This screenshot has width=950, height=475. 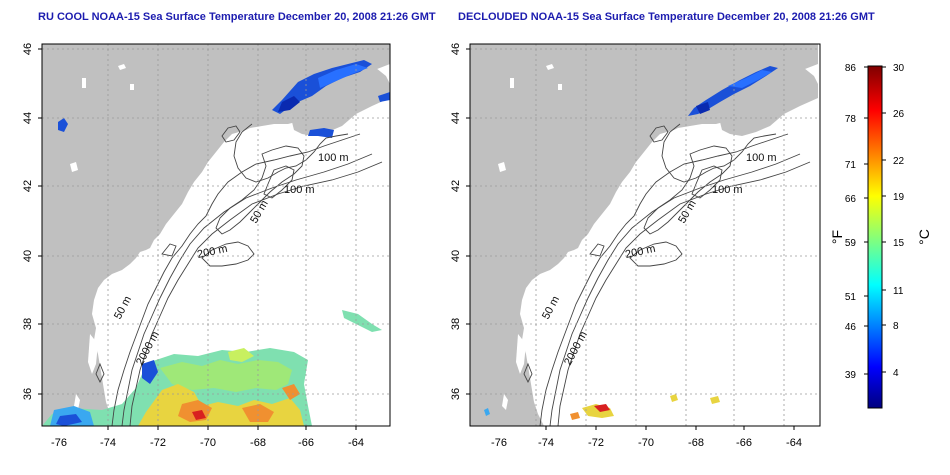 I want to click on colorbar-c-tick: 11, so click(x=898, y=291).